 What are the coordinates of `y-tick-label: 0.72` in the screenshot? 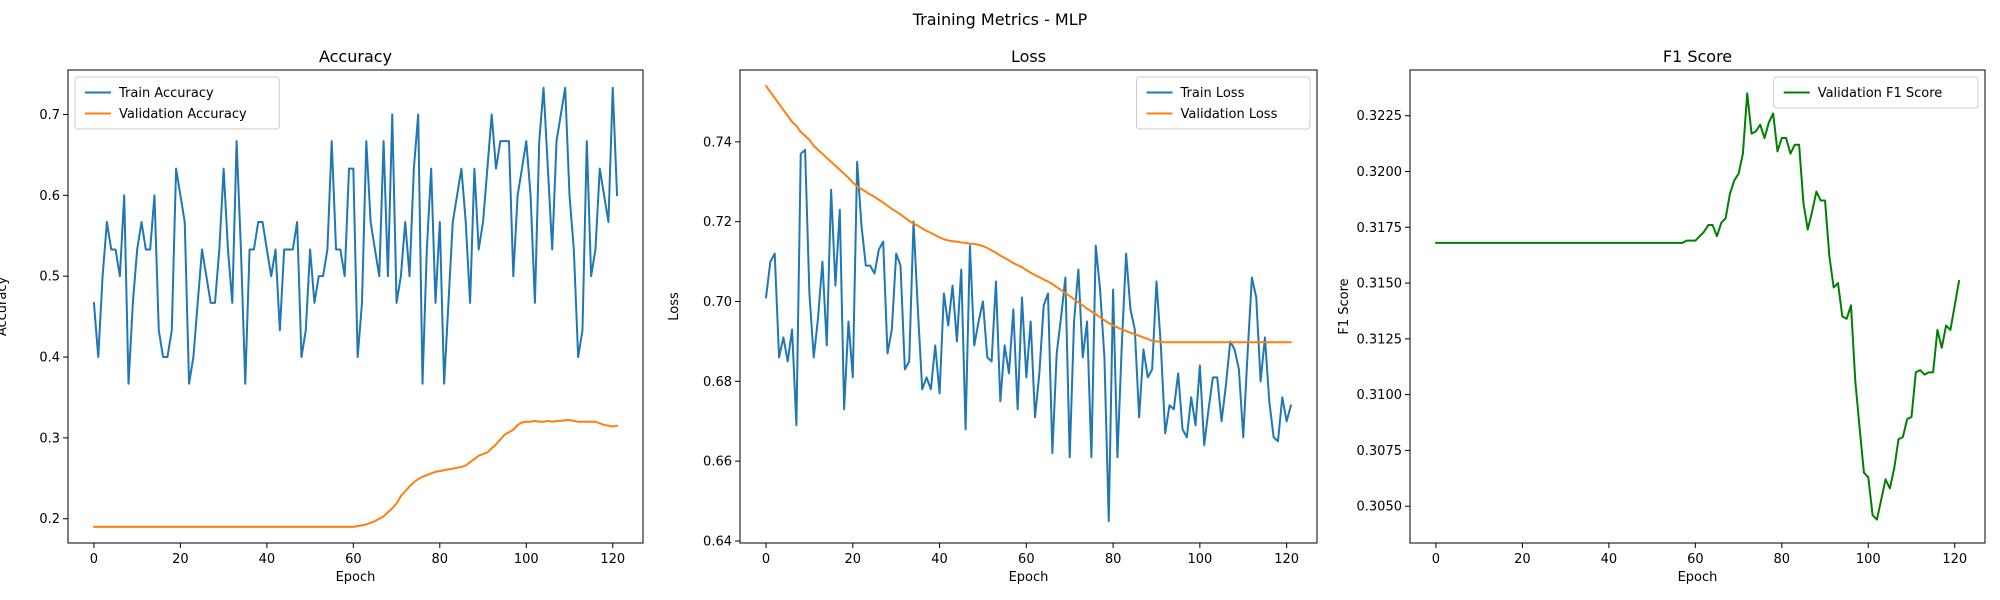 It's located at (717, 222).